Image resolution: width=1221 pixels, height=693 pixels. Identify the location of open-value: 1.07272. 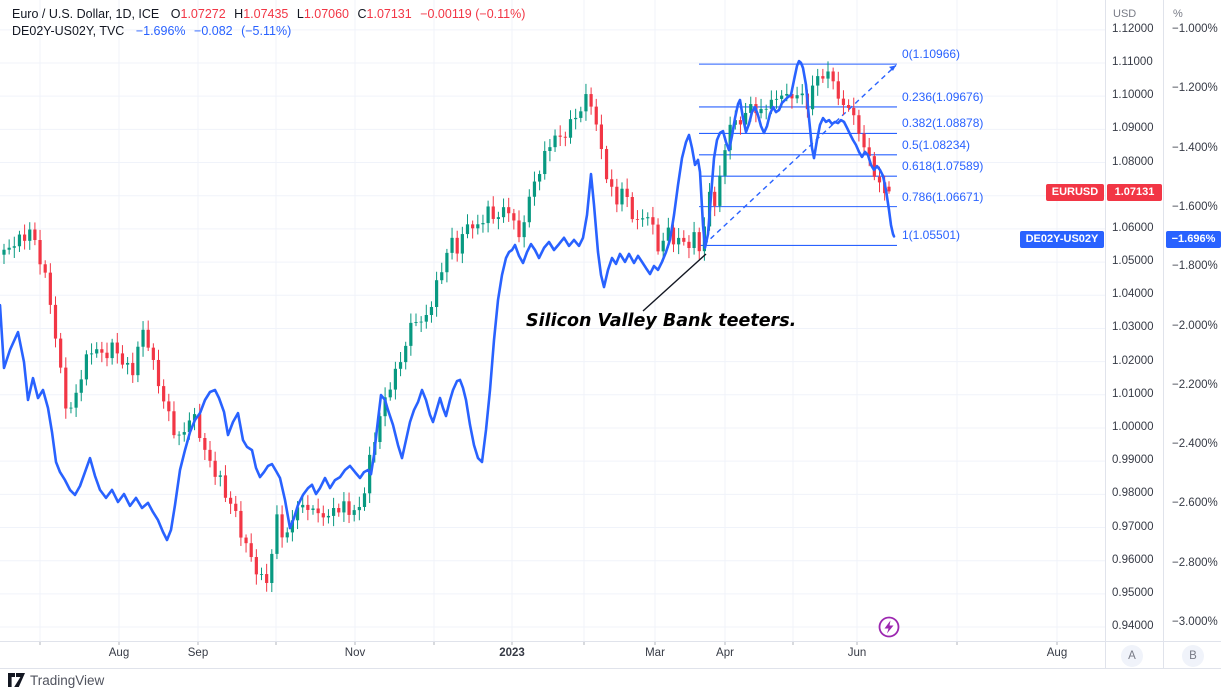
(203, 14).